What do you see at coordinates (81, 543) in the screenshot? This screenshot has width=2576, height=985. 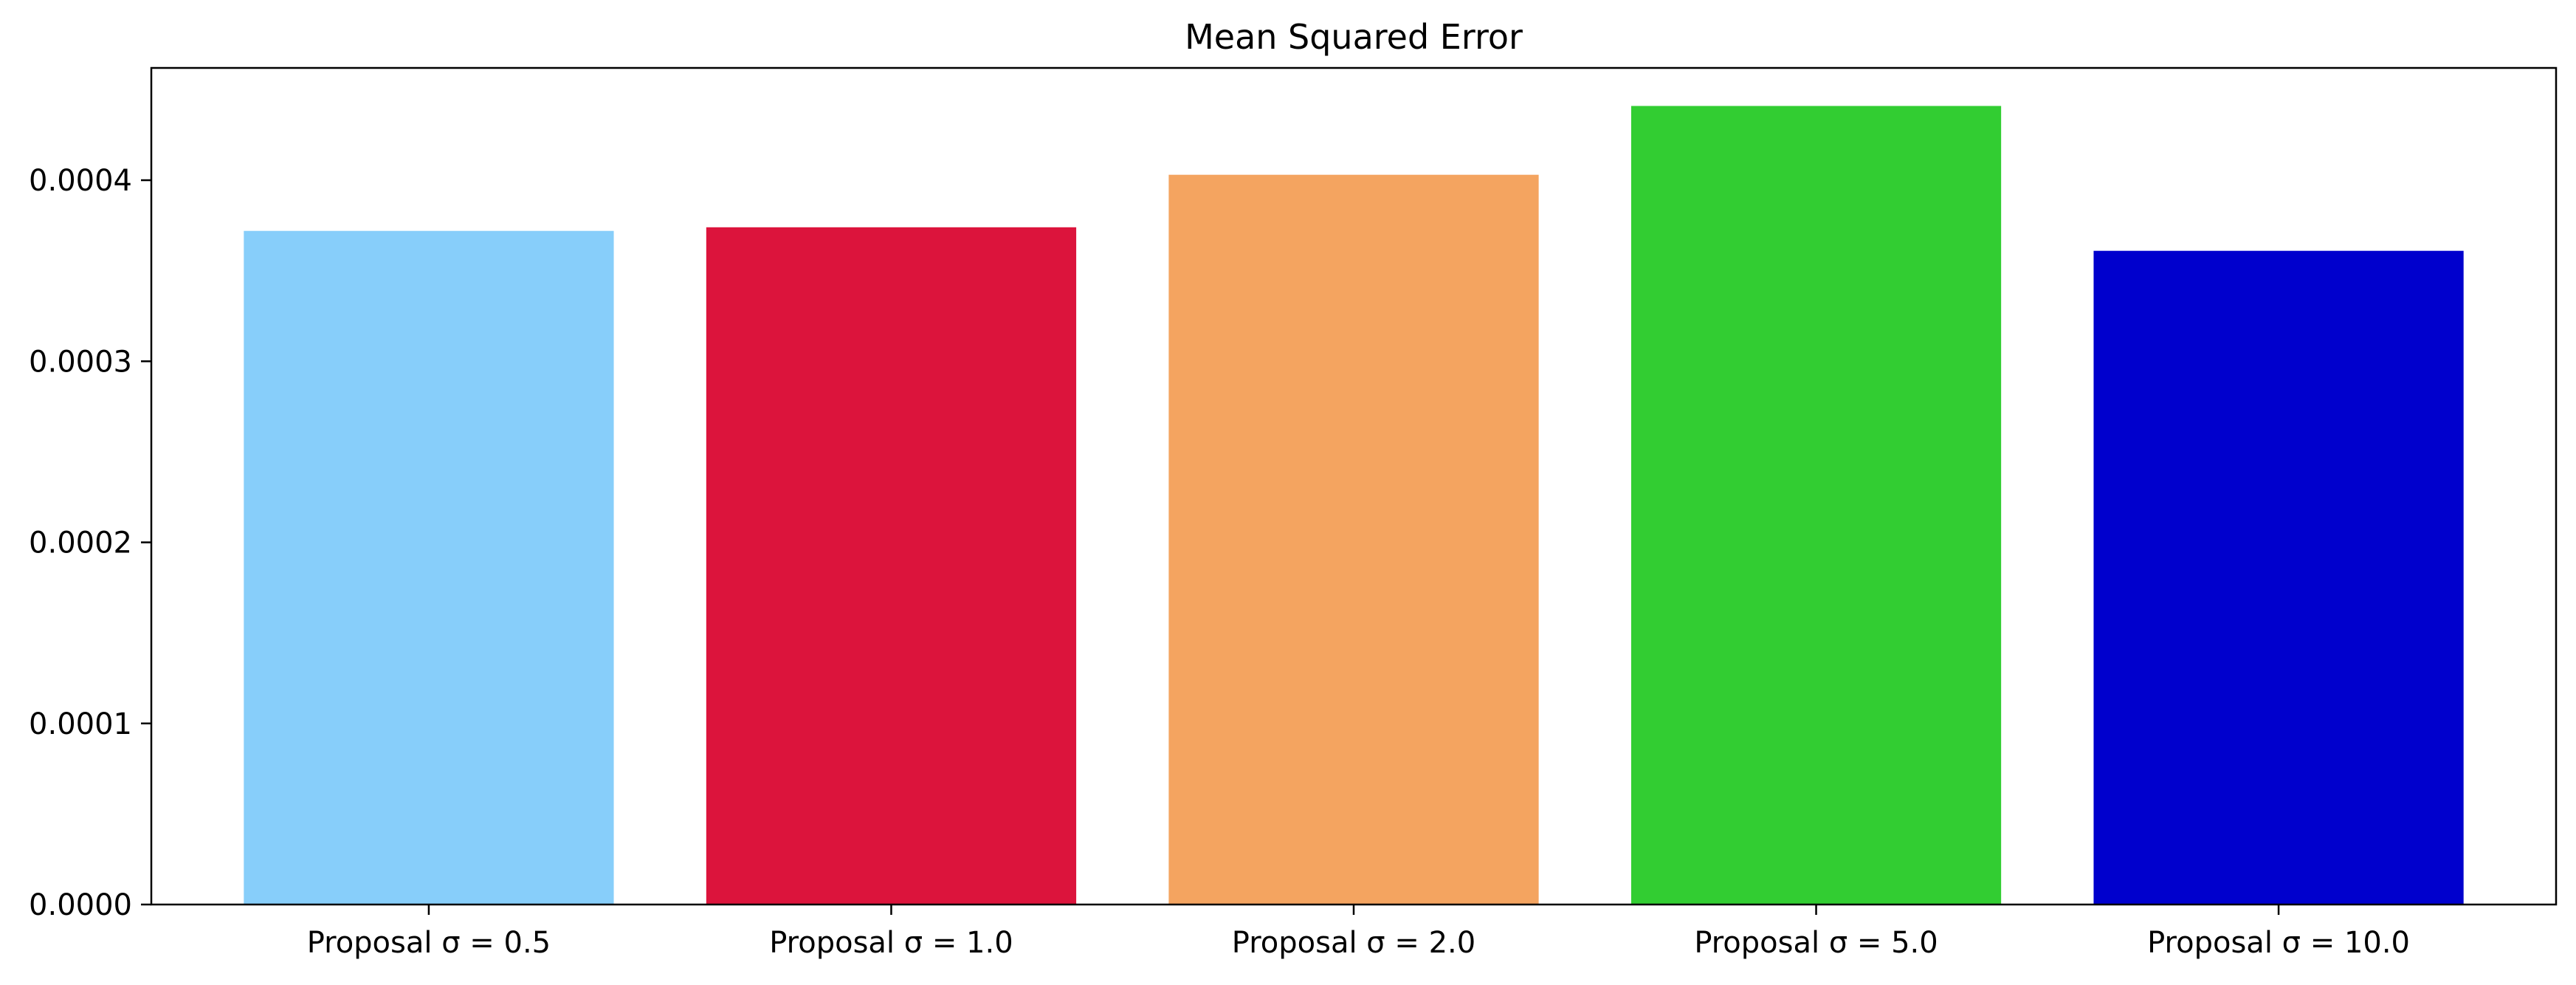 I see `y-tick-label: 0.0002` at bounding box center [81, 543].